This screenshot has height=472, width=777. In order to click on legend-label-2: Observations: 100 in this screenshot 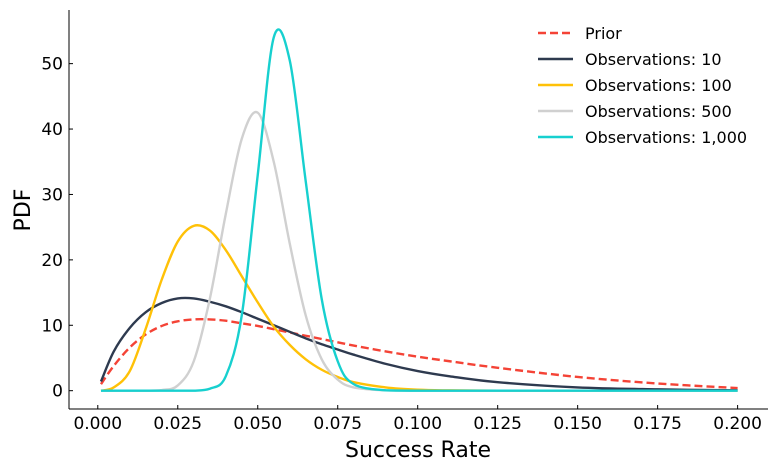, I will do `click(658, 85)`.